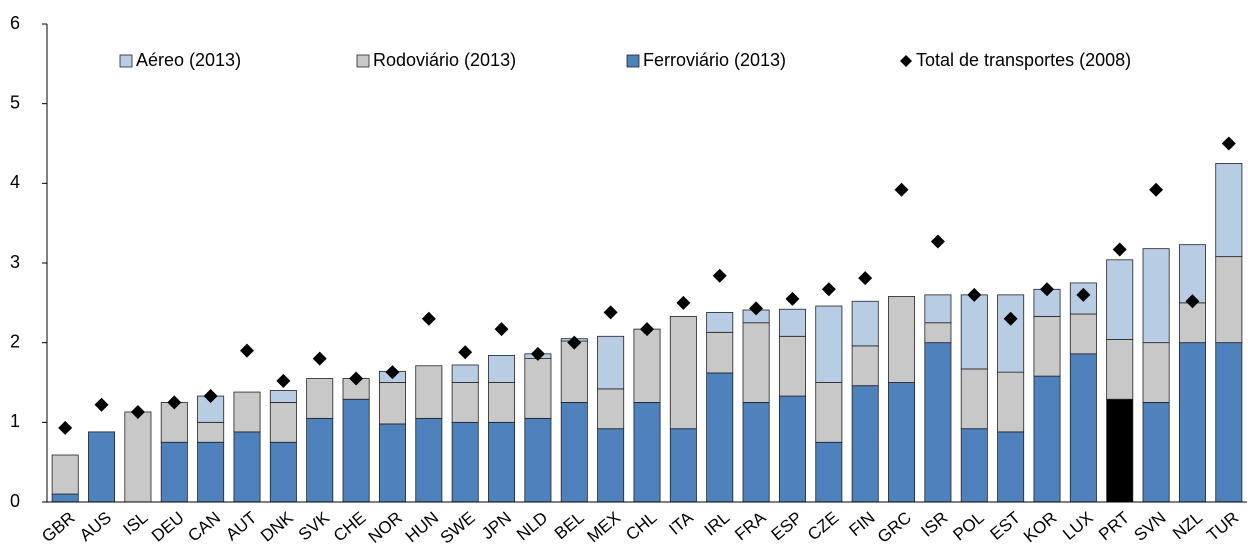 Image resolution: width=1248 pixels, height=558 pixels. I want to click on x-tick-label: AUS, so click(95, 526).